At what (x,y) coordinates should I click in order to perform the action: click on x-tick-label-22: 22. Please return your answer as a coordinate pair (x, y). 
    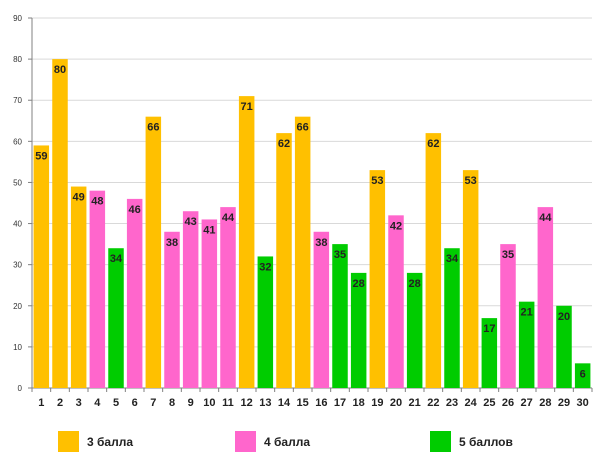
    Looking at the image, I should click on (433, 403).